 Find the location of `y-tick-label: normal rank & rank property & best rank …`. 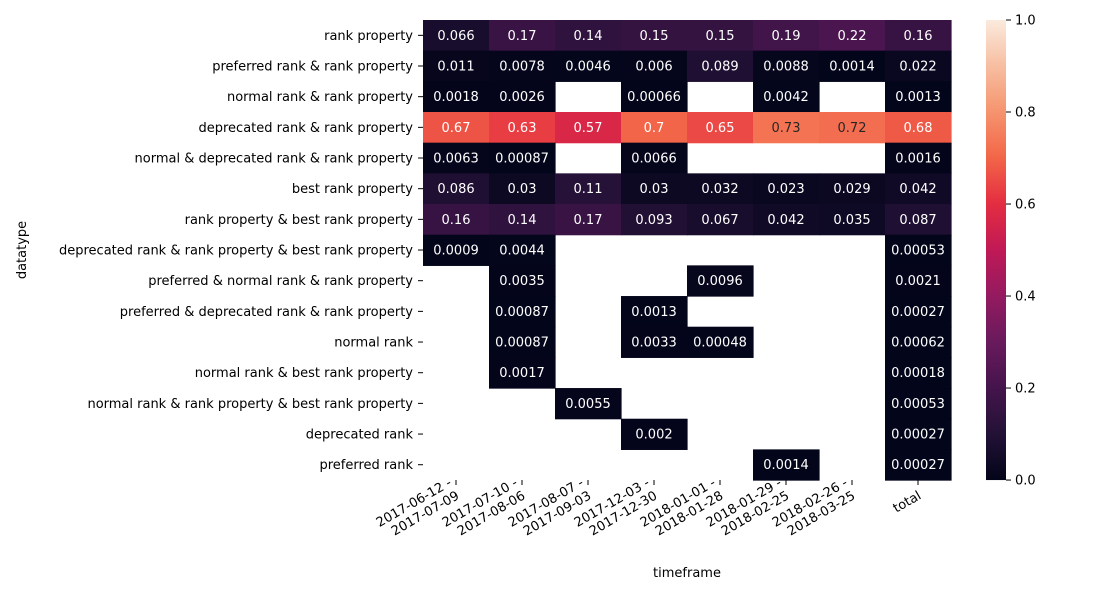

y-tick-label: normal rank & rank property & best rank … is located at coordinates (250, 404).